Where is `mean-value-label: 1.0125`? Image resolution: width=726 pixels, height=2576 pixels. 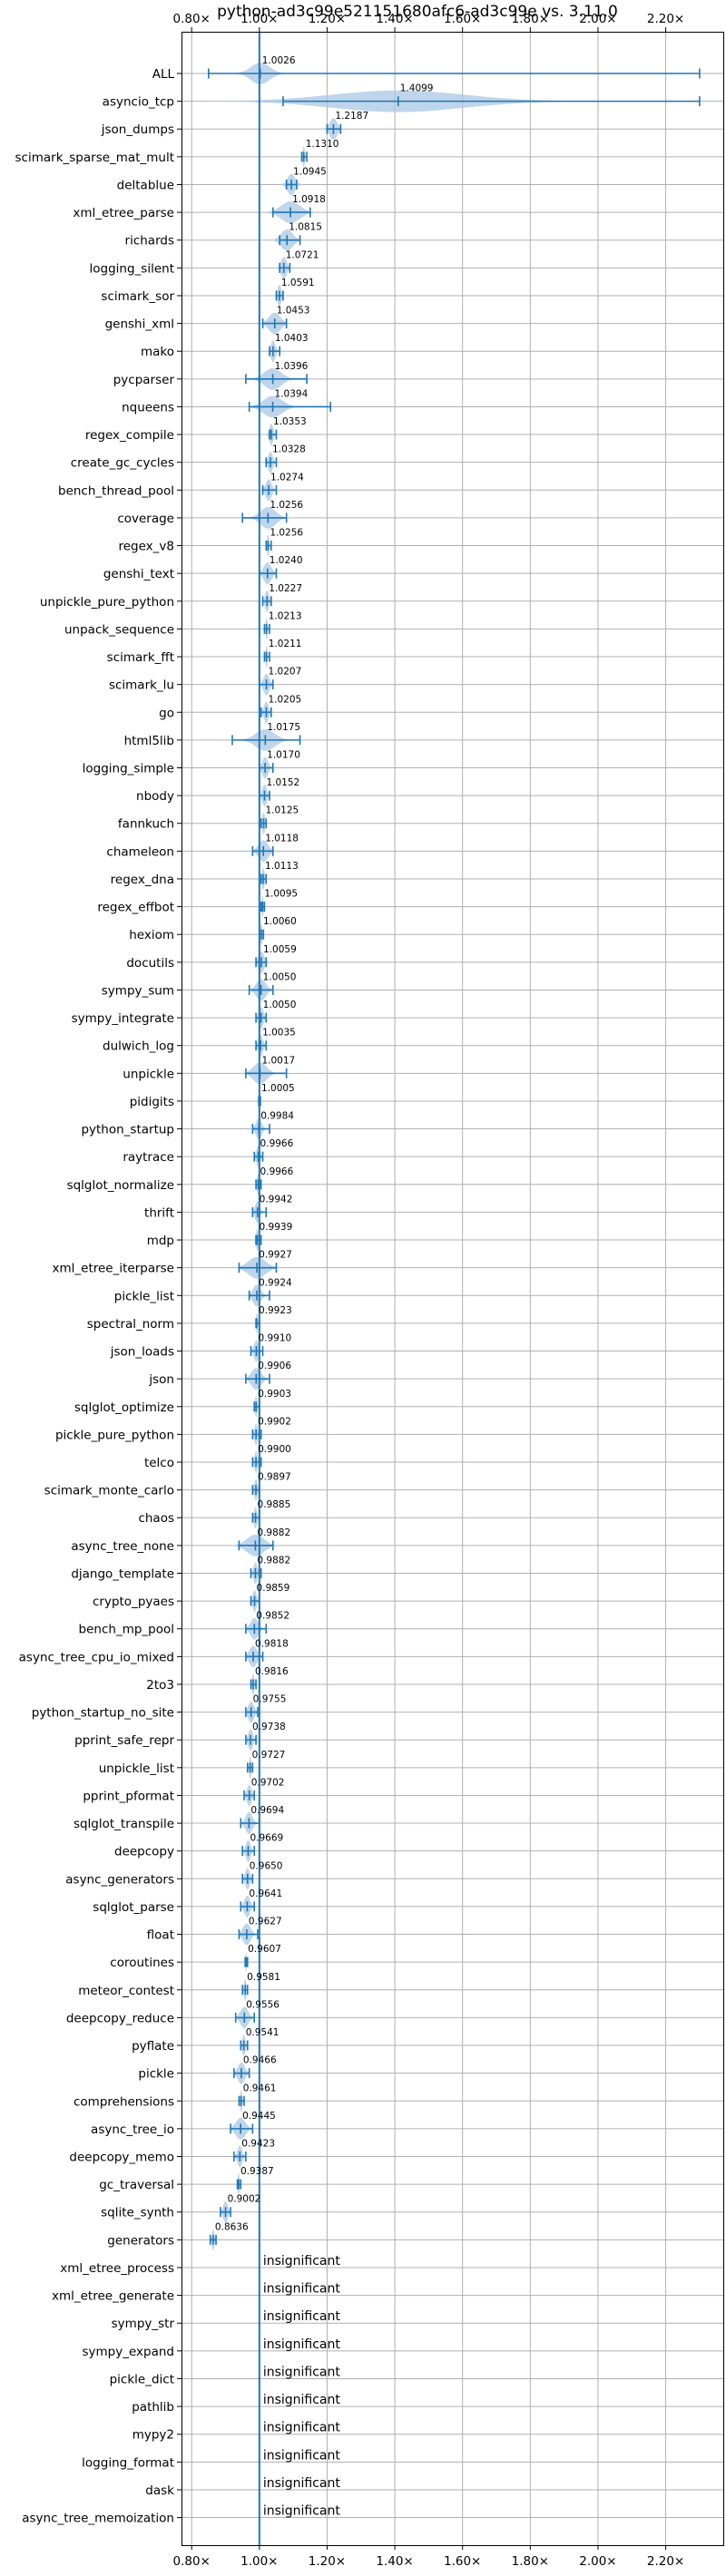 mean-value-label: 1.0125 is located at coordinates (282, 810).